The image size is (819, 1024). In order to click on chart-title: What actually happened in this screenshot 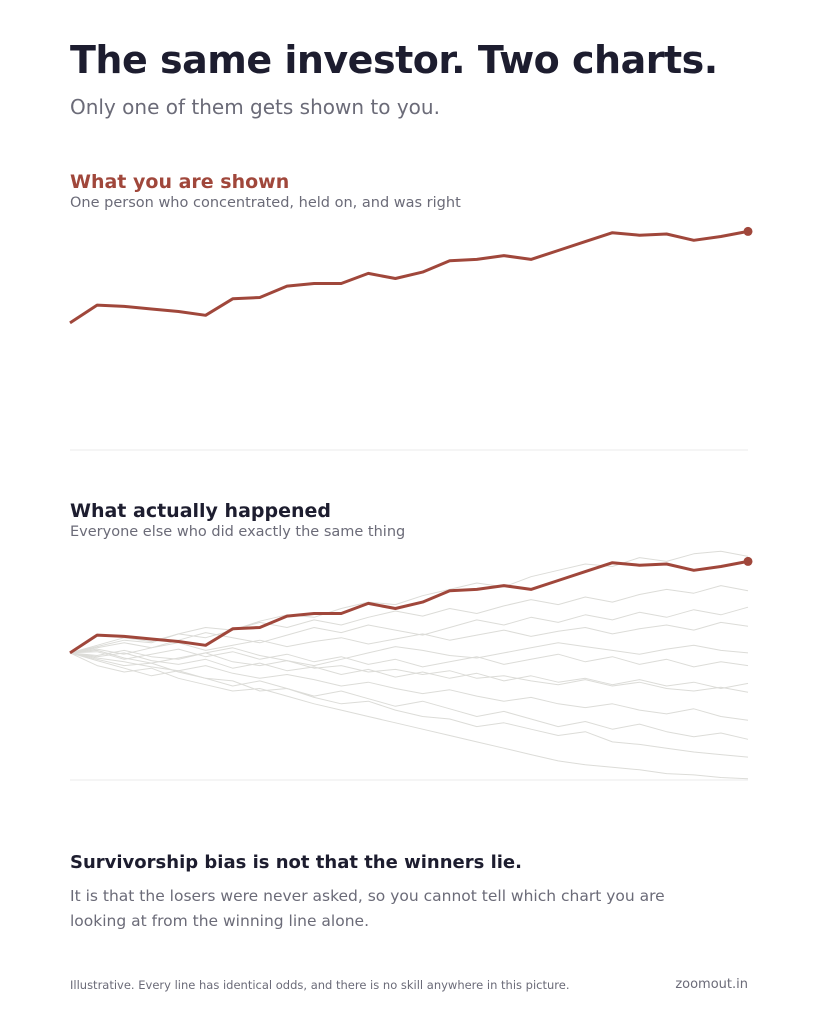, I will do `click(200, 511)`.